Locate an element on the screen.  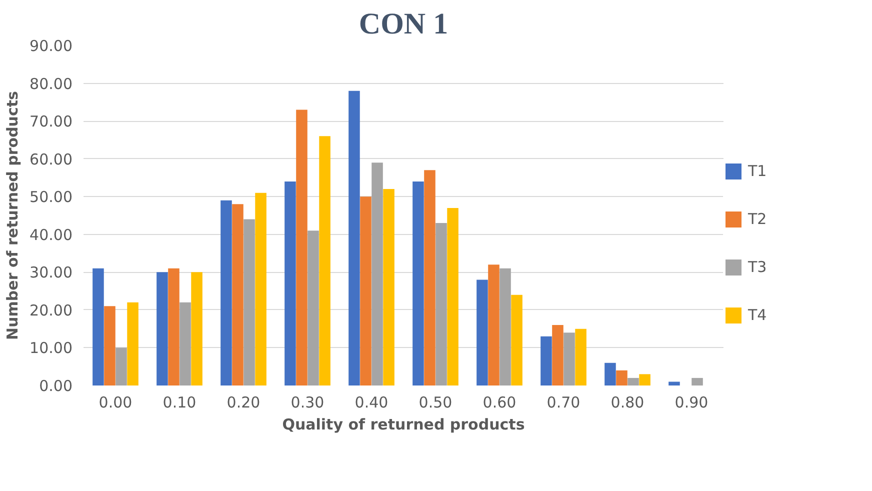
legend-label: T4 is located at coordinates (758, 315).